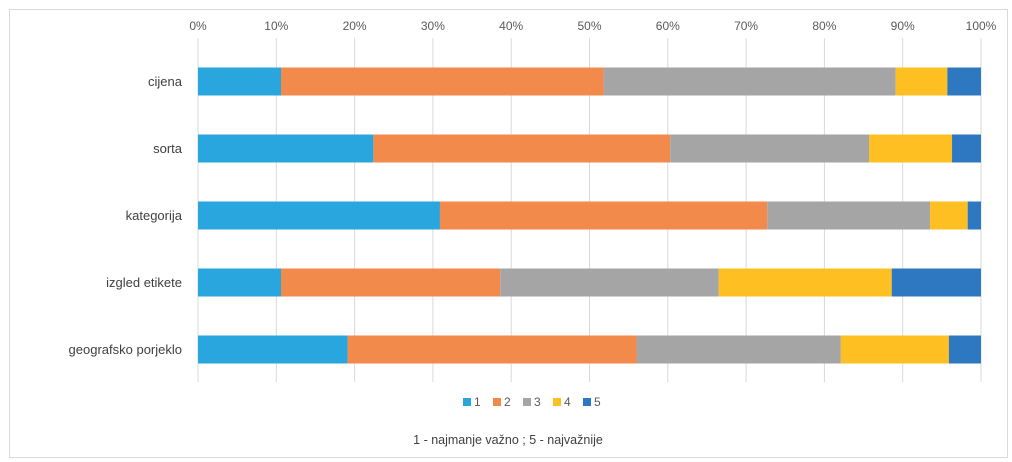 Image resolution: width=1012 pixels, height=462 pixels. I want to click on x-tick-label: 60%, so click(668, 26).